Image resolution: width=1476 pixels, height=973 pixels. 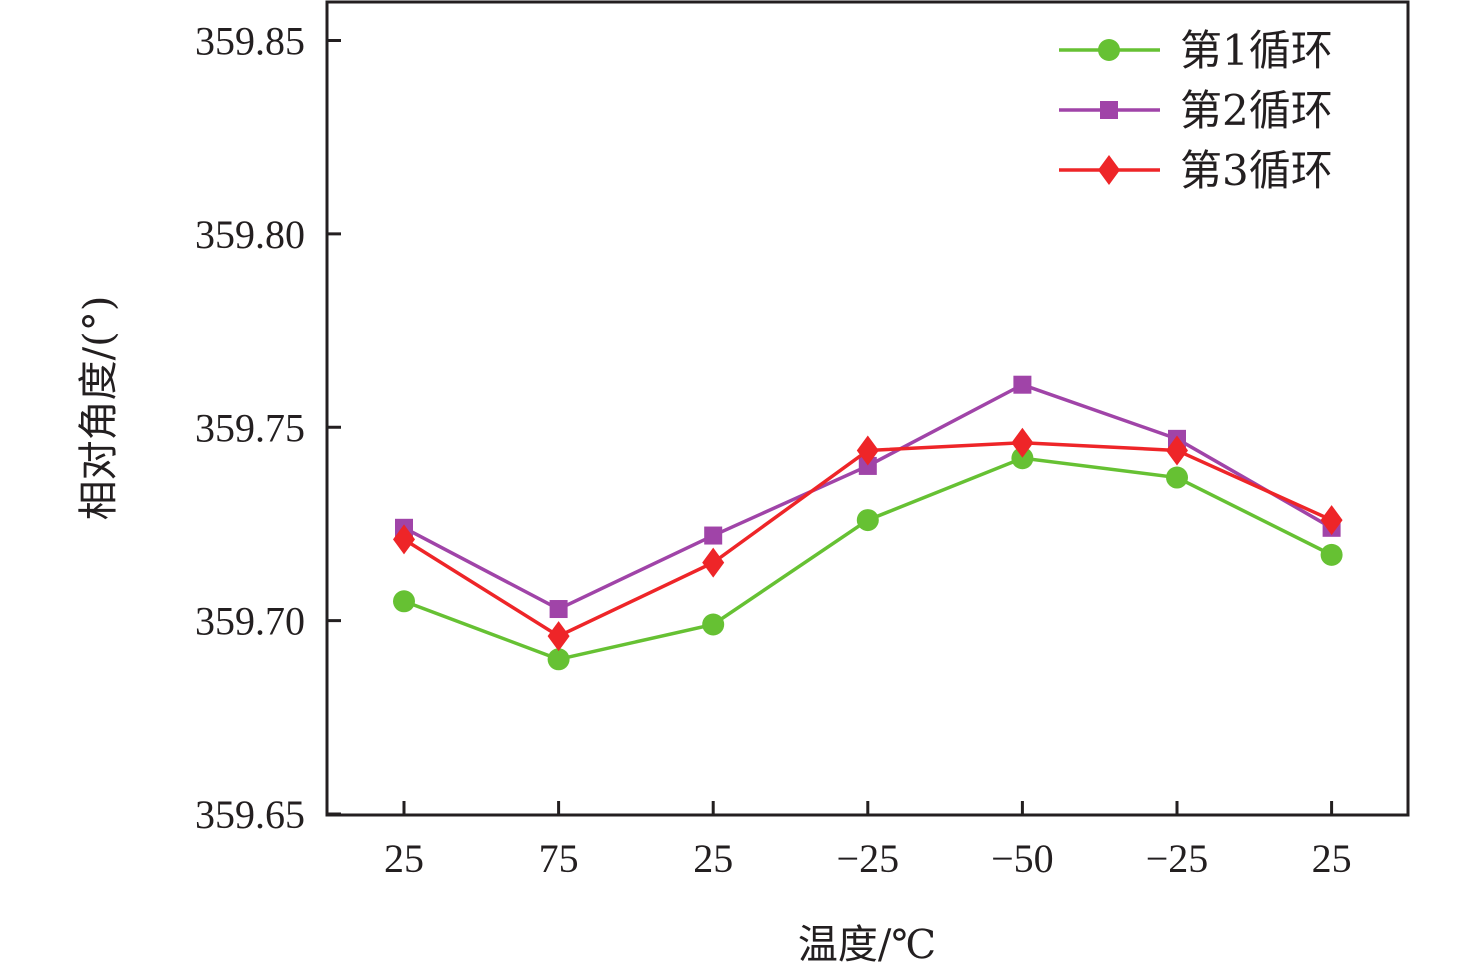 I want to click on legend-item: 第2循环, so click(x=1196, y=110).